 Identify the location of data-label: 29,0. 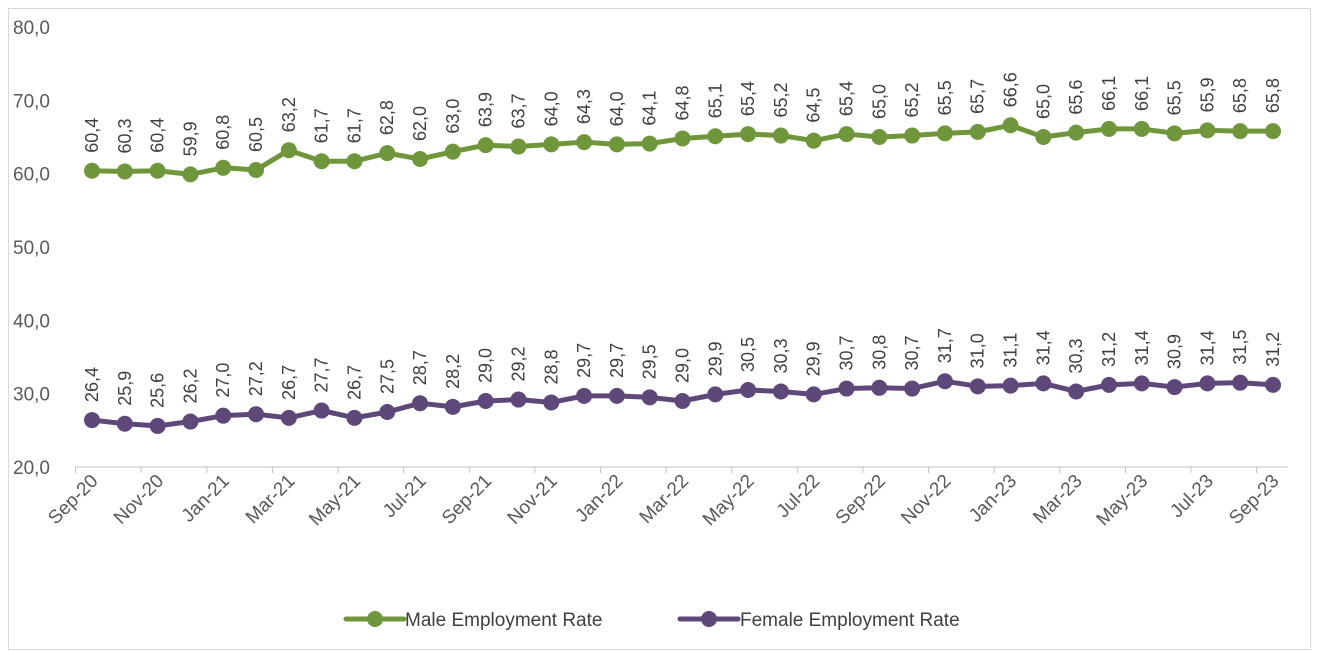
(486, 365).